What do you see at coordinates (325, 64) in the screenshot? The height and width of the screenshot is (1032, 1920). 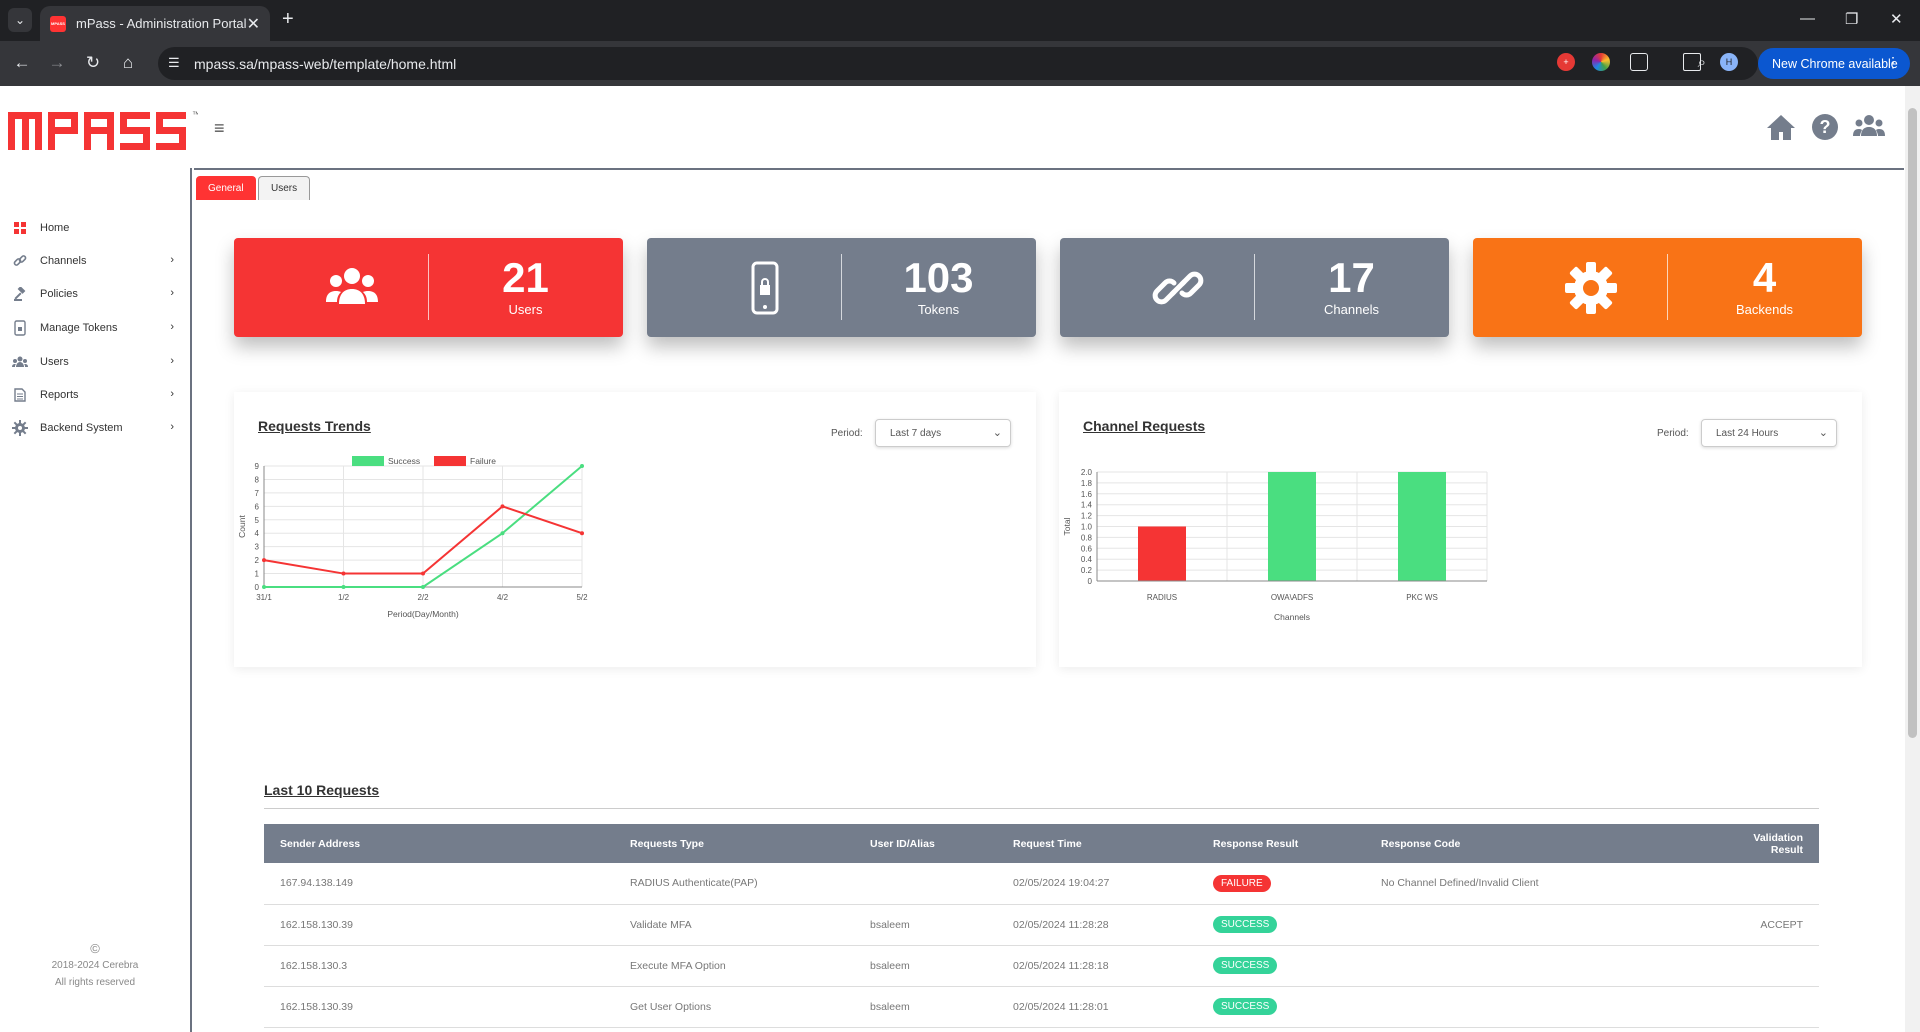 I see `url-text: mpass.sa/mpass-web/template/home.html` at bounding box center [325, 64].